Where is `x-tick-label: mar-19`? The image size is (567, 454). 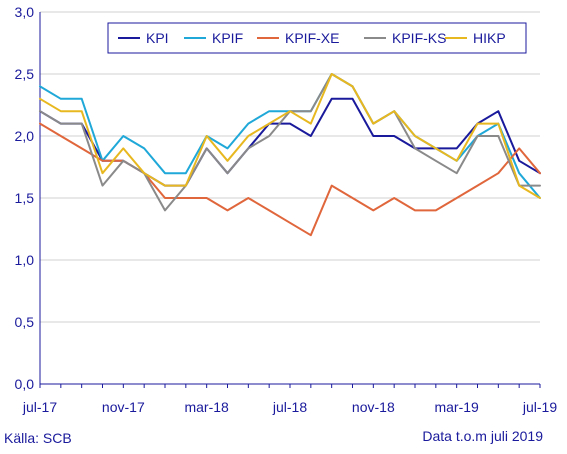
x-tick-label: mar-19 is located at coordinates (456, 407).